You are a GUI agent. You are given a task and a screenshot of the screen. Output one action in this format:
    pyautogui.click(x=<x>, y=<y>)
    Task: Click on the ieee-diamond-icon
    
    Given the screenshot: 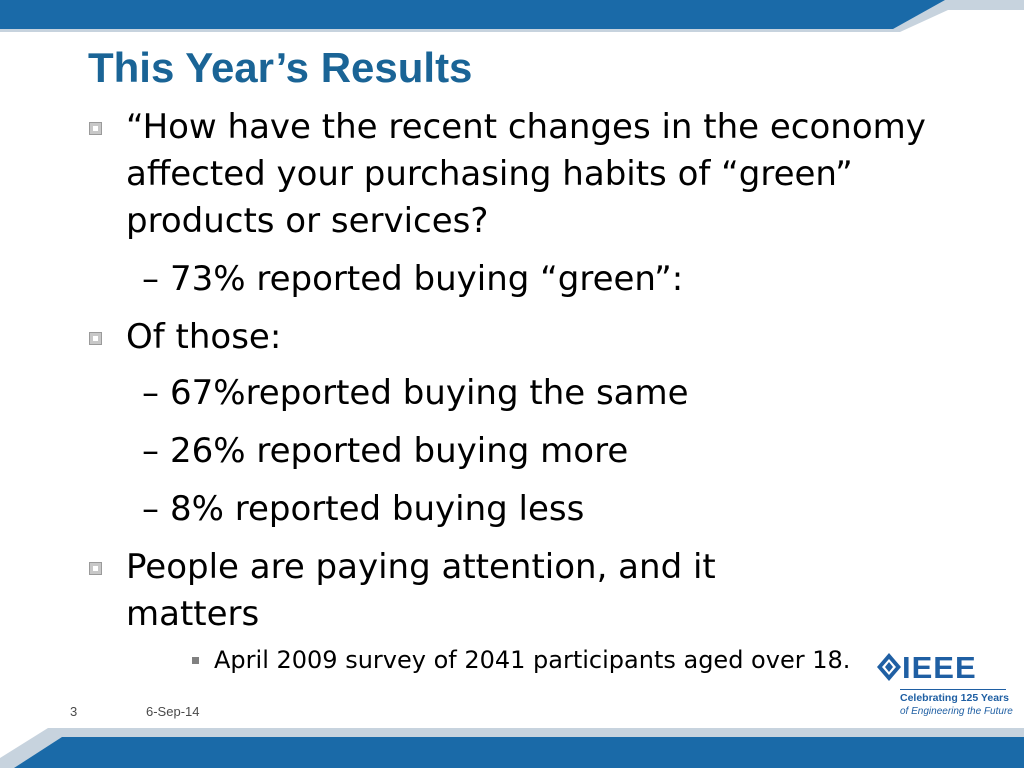 What is the action you would take?
    pyautogui.click(x=889, y=667)
    